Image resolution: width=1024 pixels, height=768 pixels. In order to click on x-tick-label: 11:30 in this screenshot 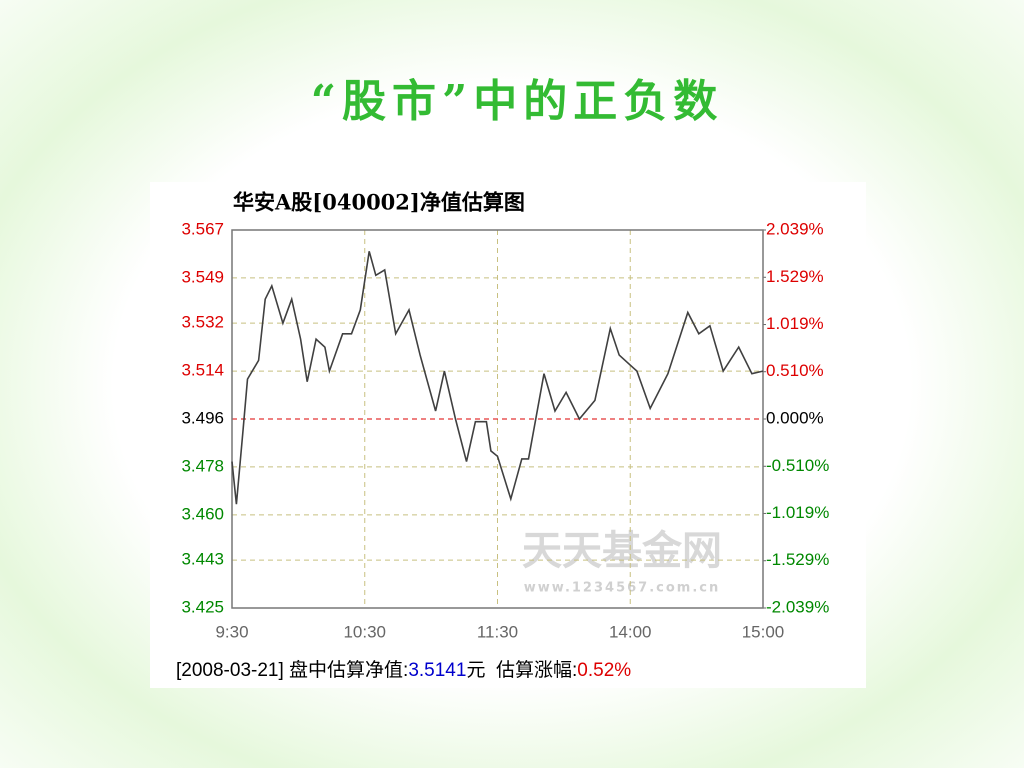, I will do `click(497, 631)`.